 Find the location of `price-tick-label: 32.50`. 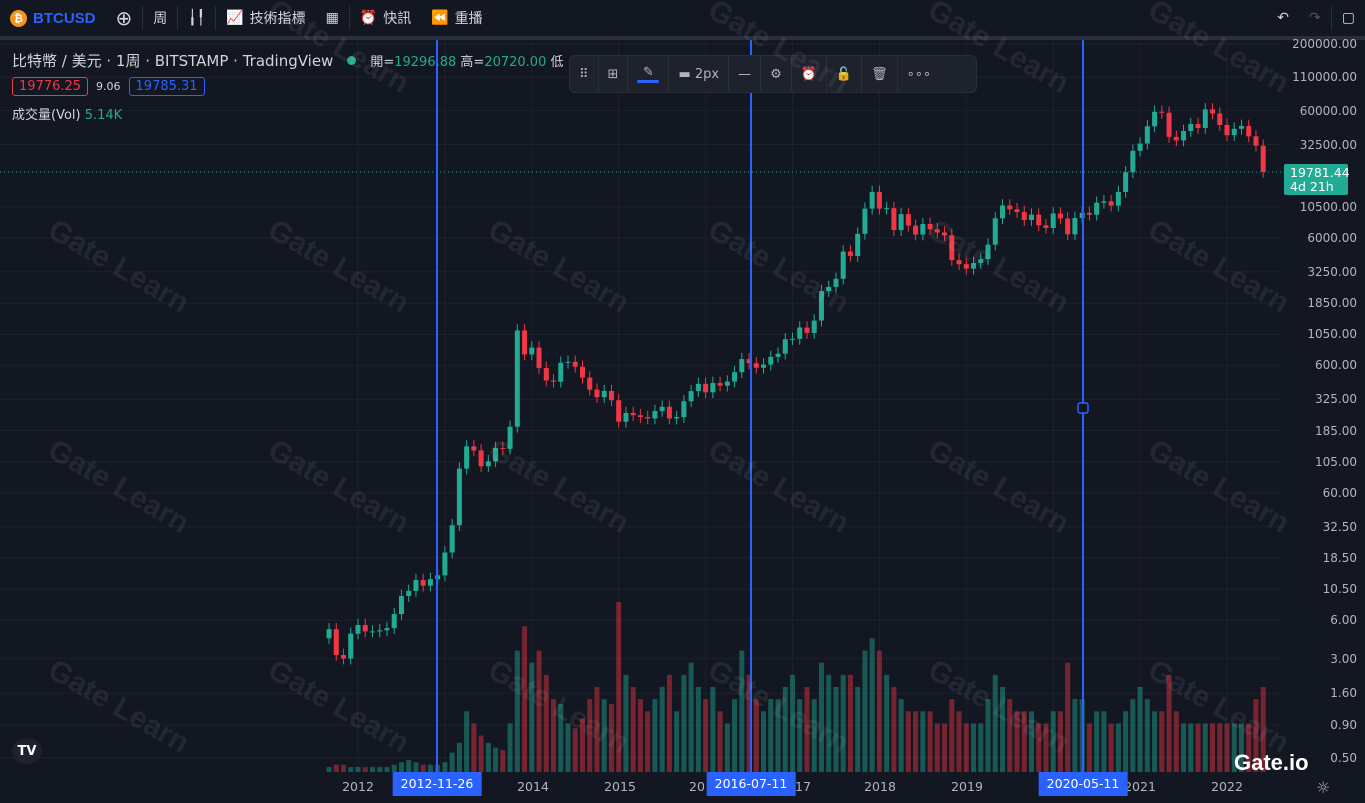

price-tick-label: 32.50 is located at coordinates (1339, 526).